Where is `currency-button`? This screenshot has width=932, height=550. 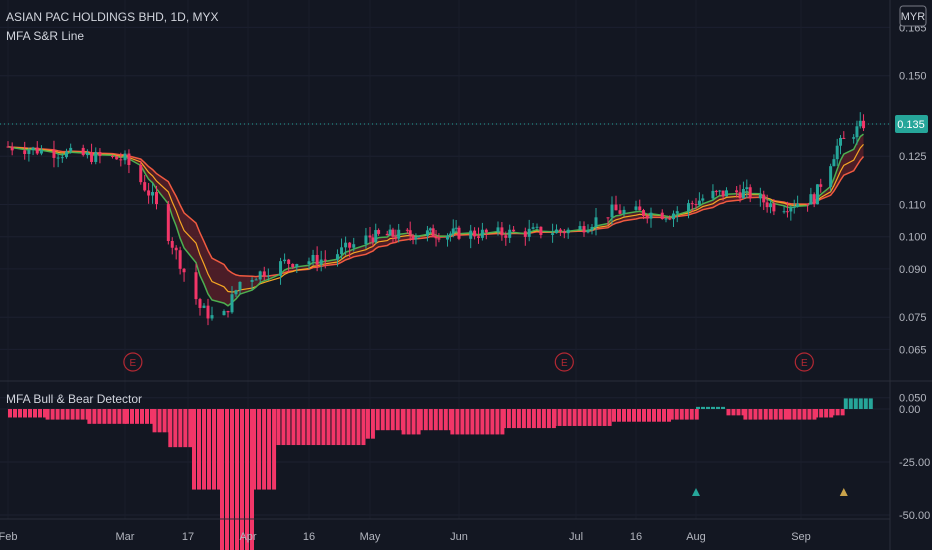 currency-button is located at coordinates (913, 16).